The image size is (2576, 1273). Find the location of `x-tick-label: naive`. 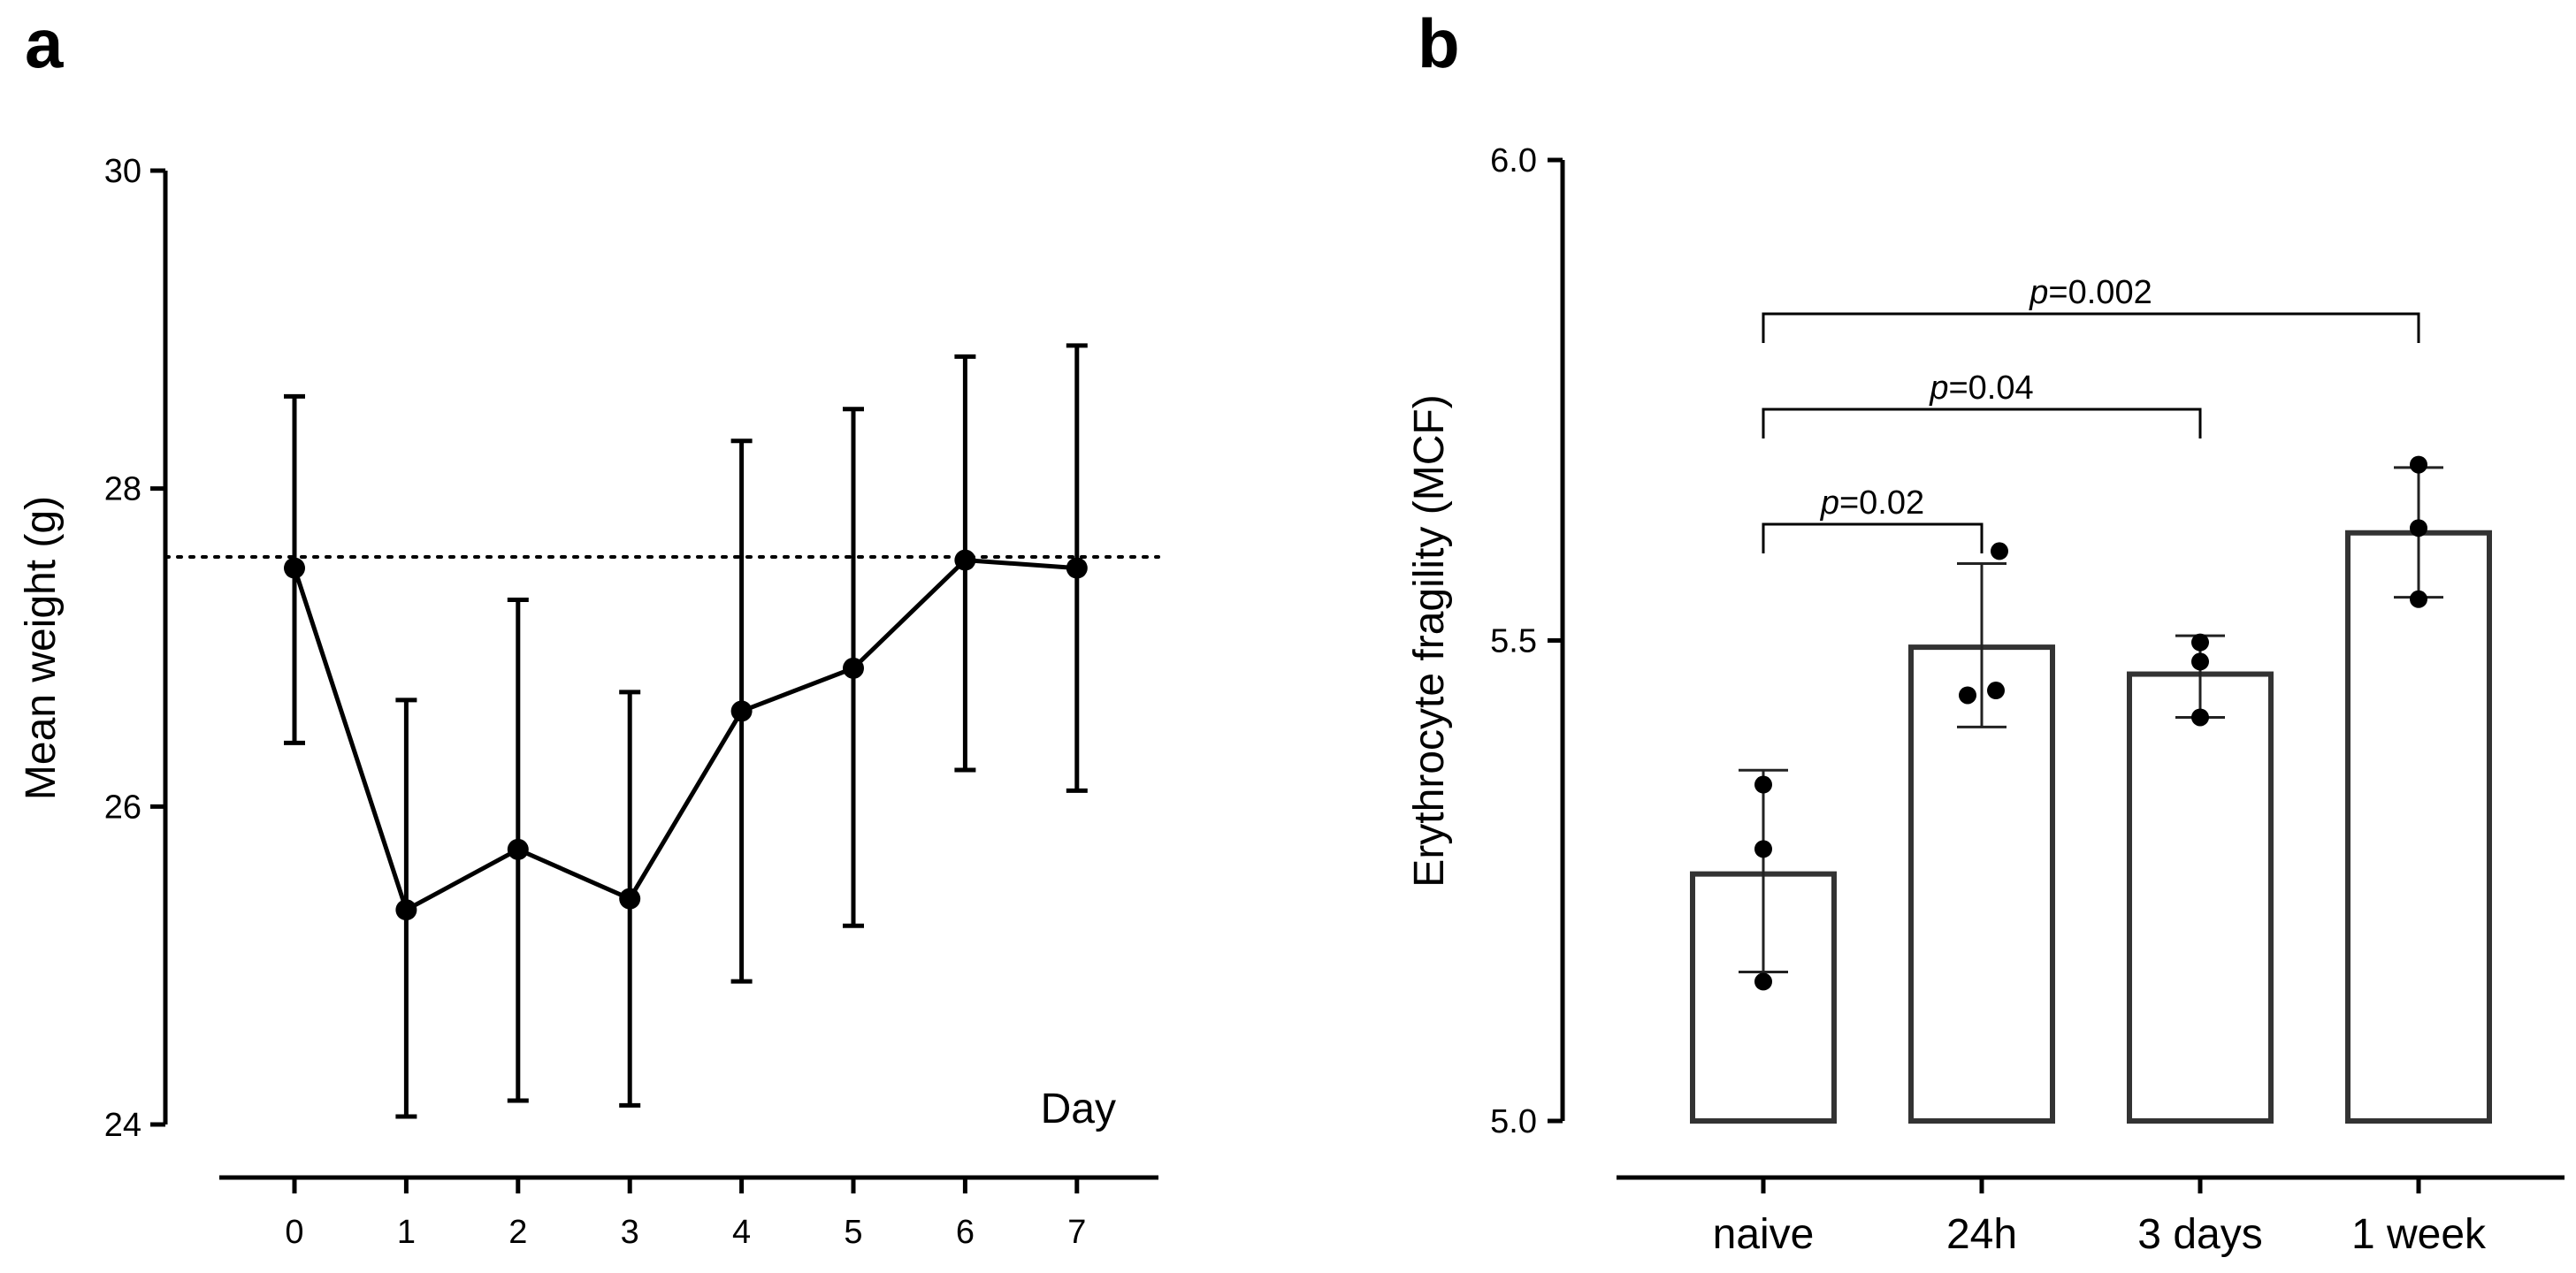

x-tick-label: naive is located at coordinates (1764, 1235).